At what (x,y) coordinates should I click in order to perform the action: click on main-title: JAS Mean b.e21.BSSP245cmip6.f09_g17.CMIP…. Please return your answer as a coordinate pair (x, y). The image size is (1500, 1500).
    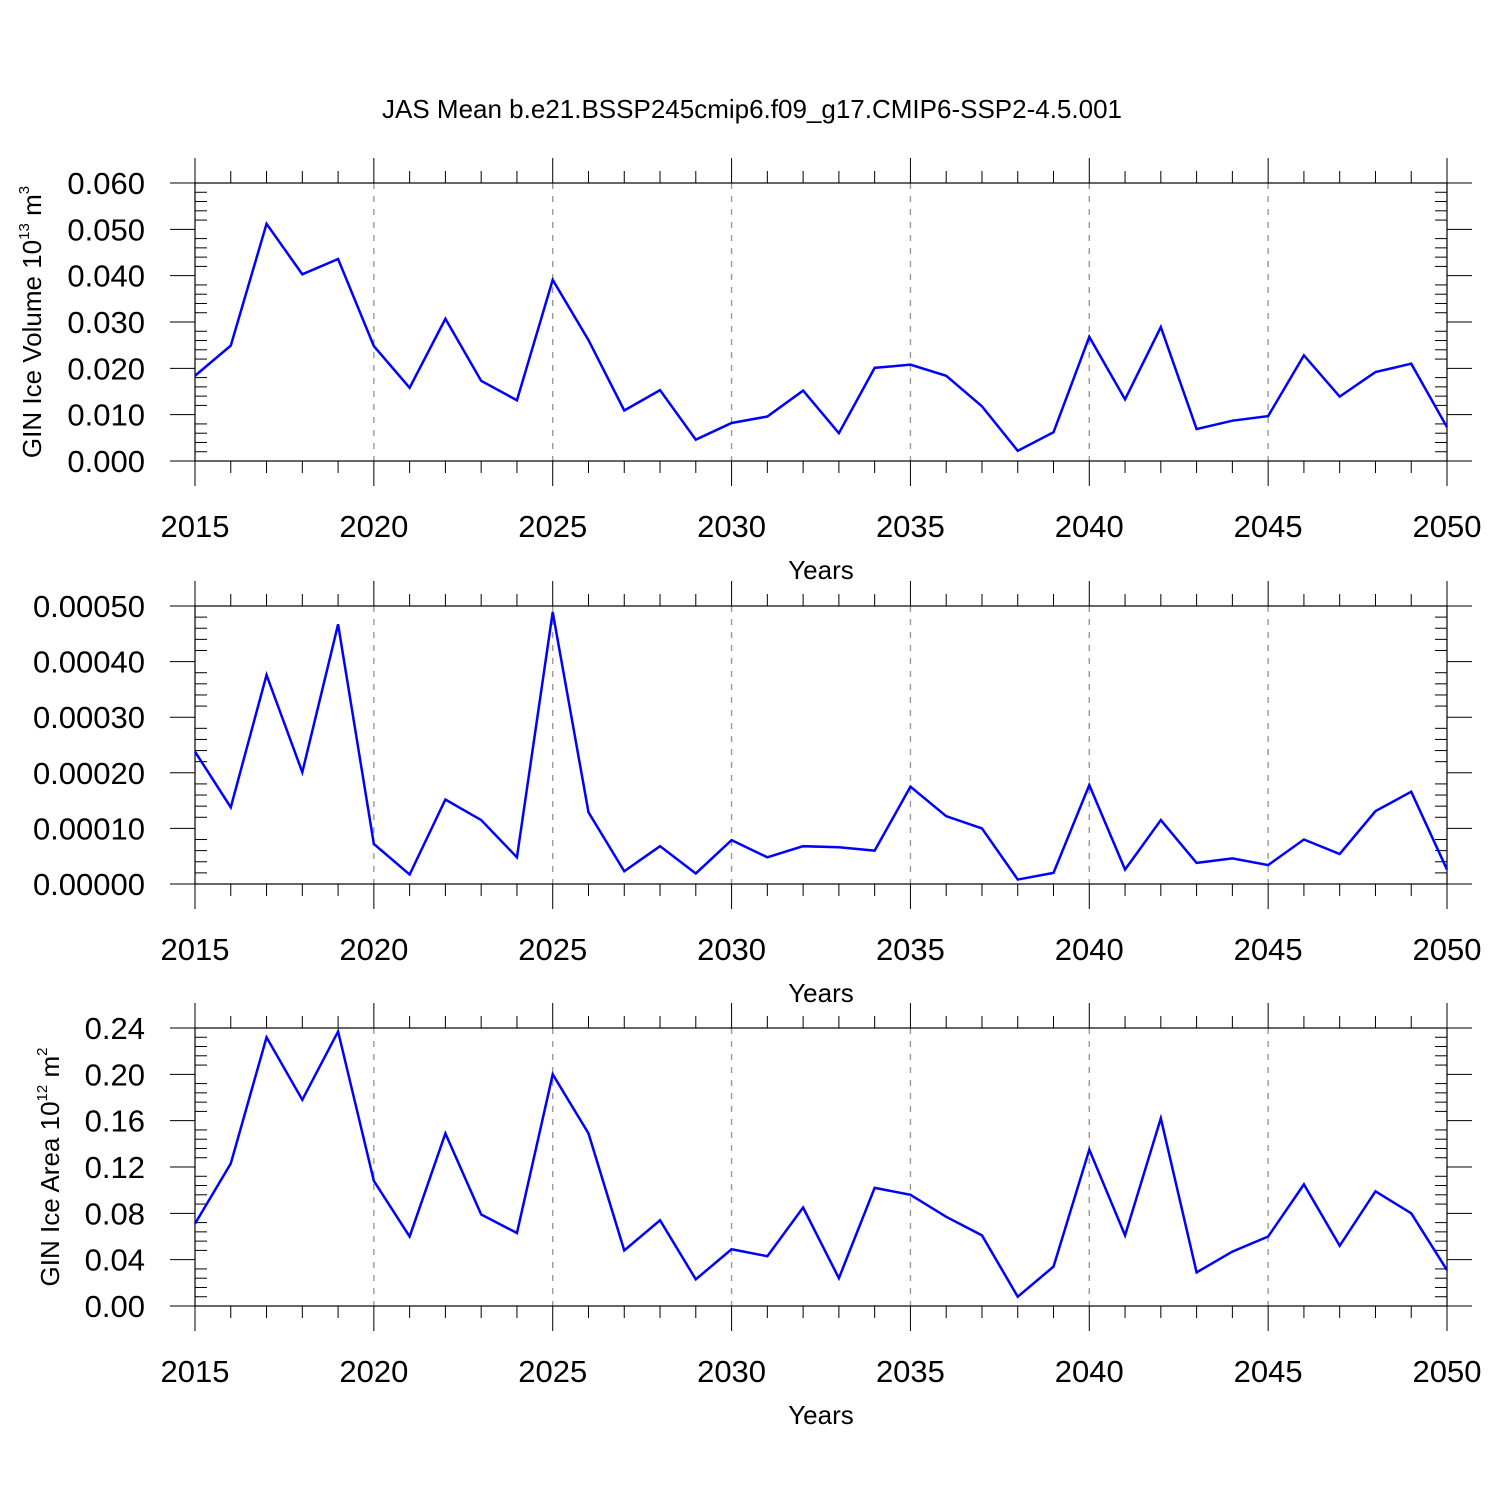
    Looking at the image, I should click on (752, 109).